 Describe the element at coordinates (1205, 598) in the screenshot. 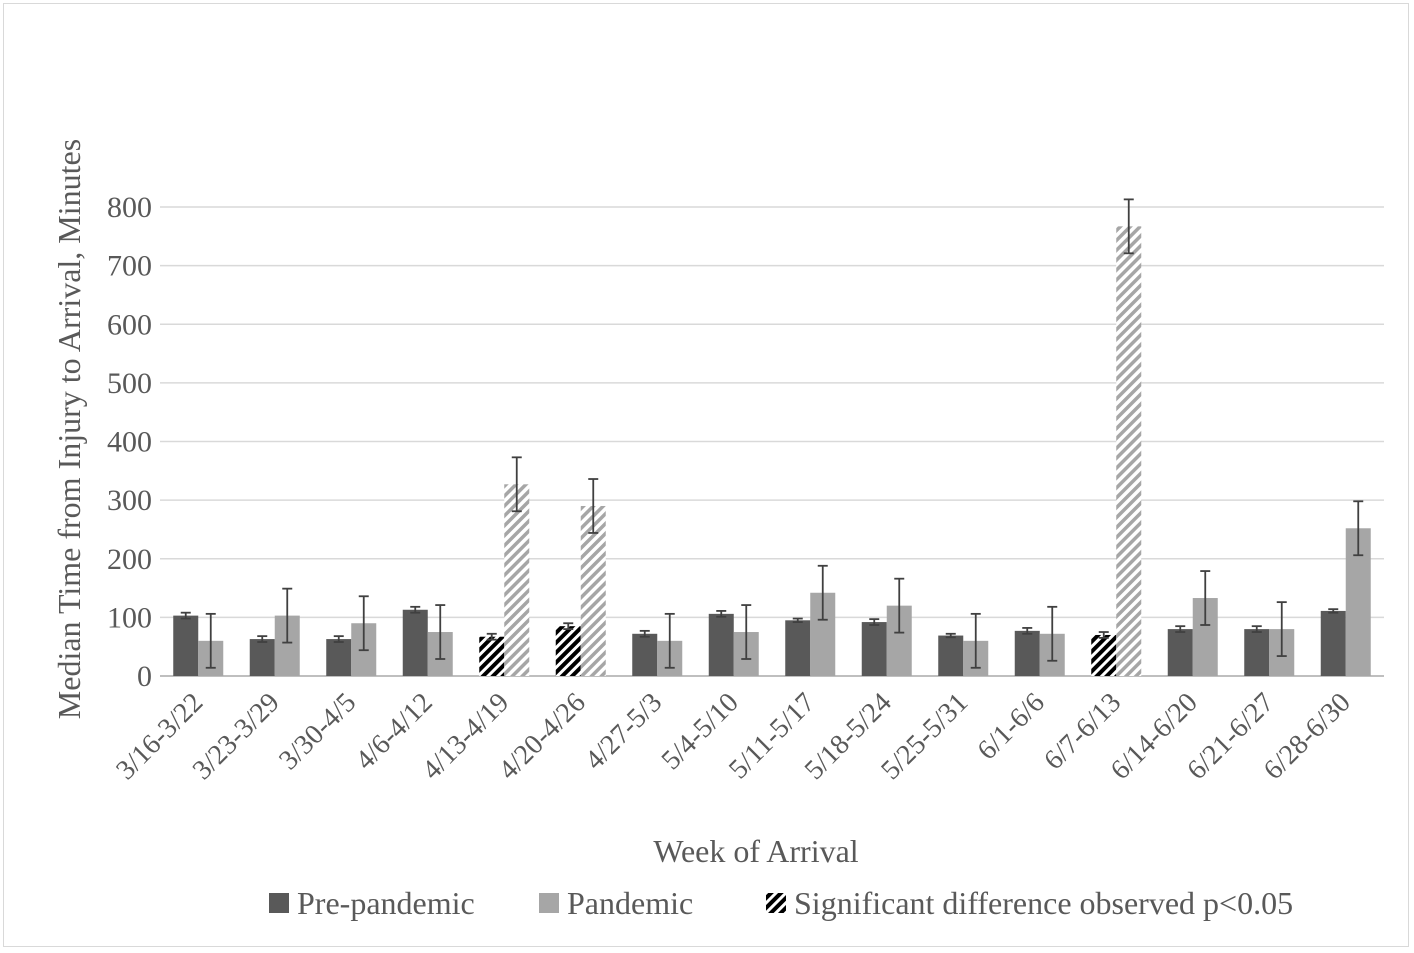

I see `error-bar-pandemic-6/14-6/20` at that location.